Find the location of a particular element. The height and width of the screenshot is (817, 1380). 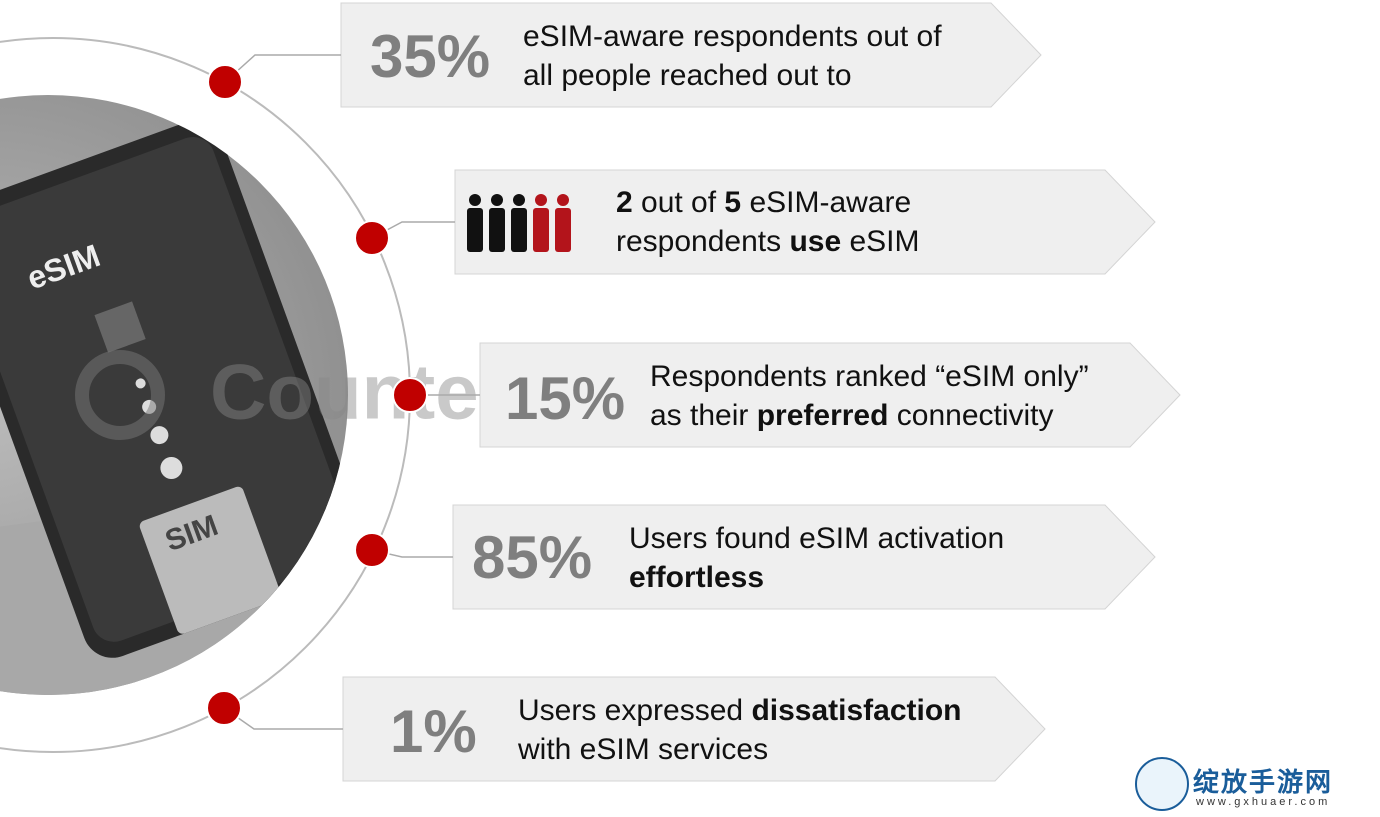

text: eSIM-aware is located at coordinates (826, 202).